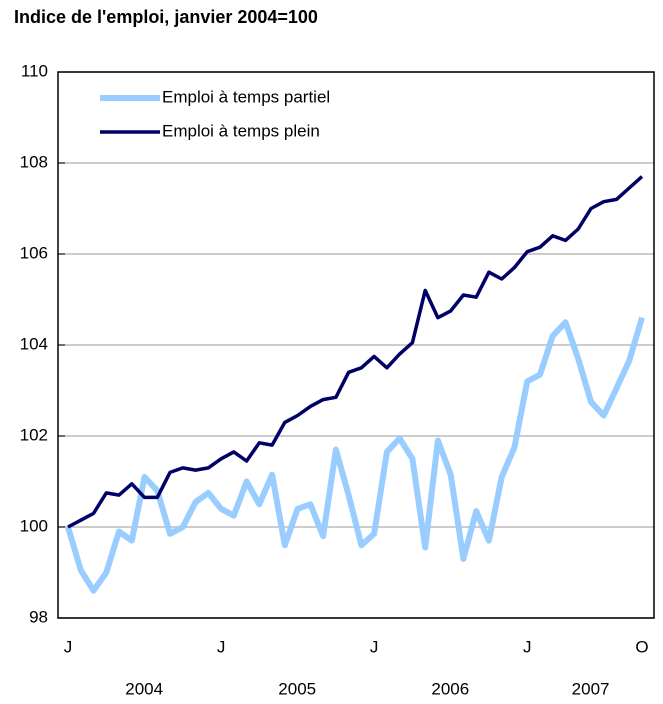 The height and width of the screenshot is (704, 663). Describe the element at coordinates (450, 688) in the screenshot. I see `year-label: 2006` at that location.